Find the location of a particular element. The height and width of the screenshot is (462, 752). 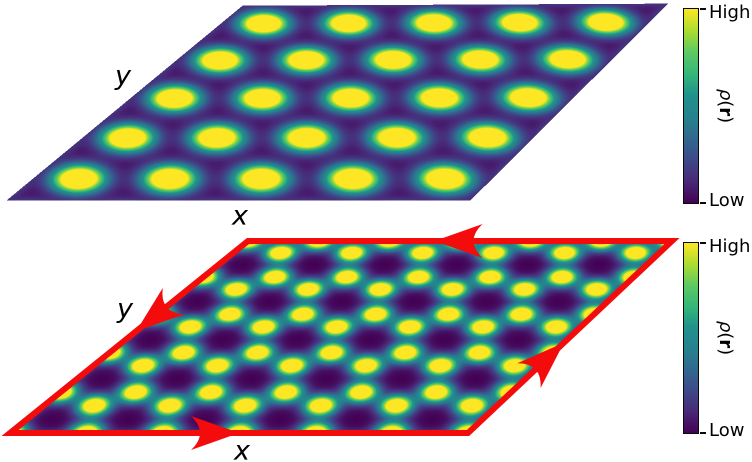

bottom-y-axis-label: y is located at coordinates (125, 309).